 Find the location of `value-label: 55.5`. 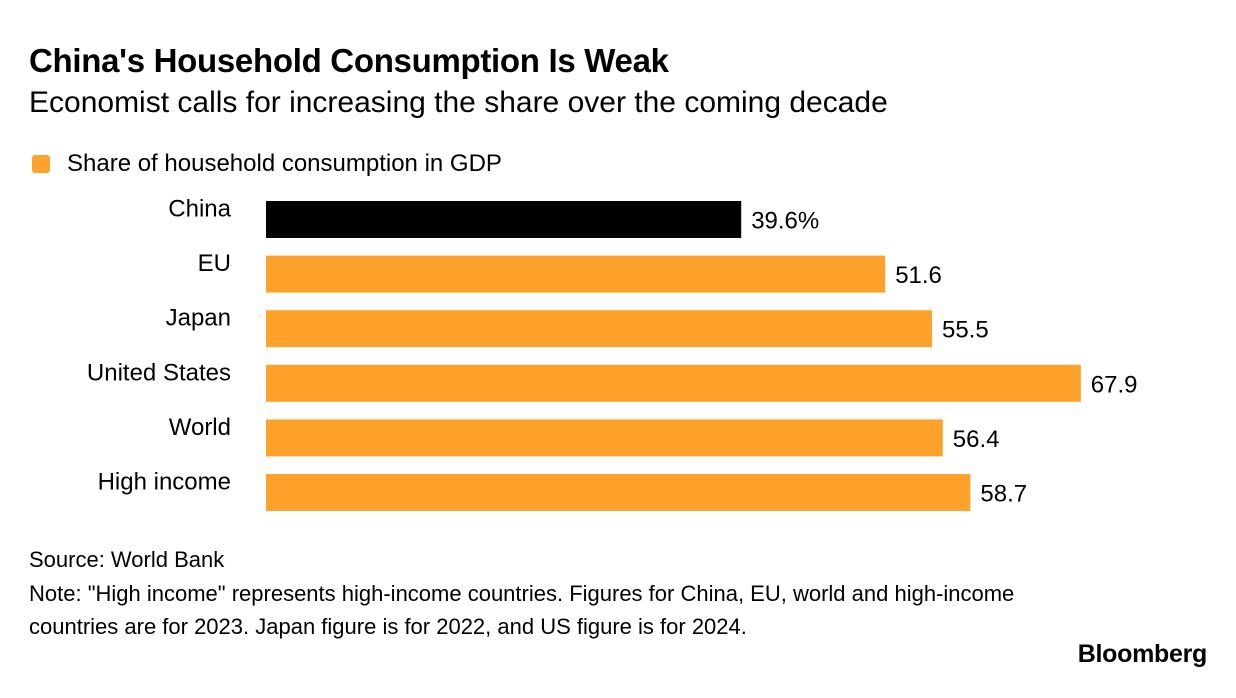

value-label: 55.5 is located at coordinates (965, 330).